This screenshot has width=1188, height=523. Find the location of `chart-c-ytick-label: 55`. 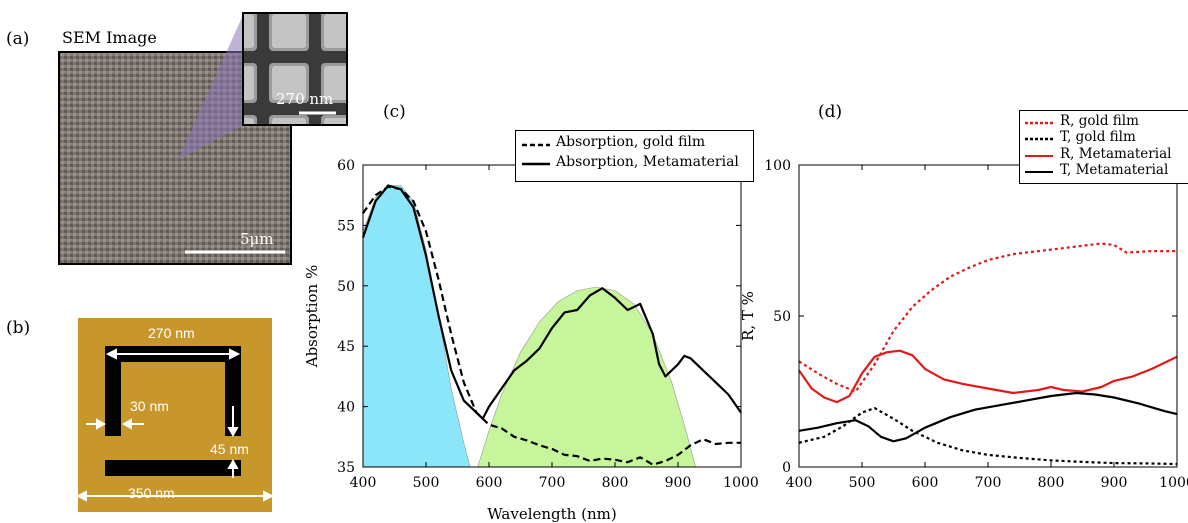

chart-c-ytick-label: 55 is located at coordinates (346, 226).